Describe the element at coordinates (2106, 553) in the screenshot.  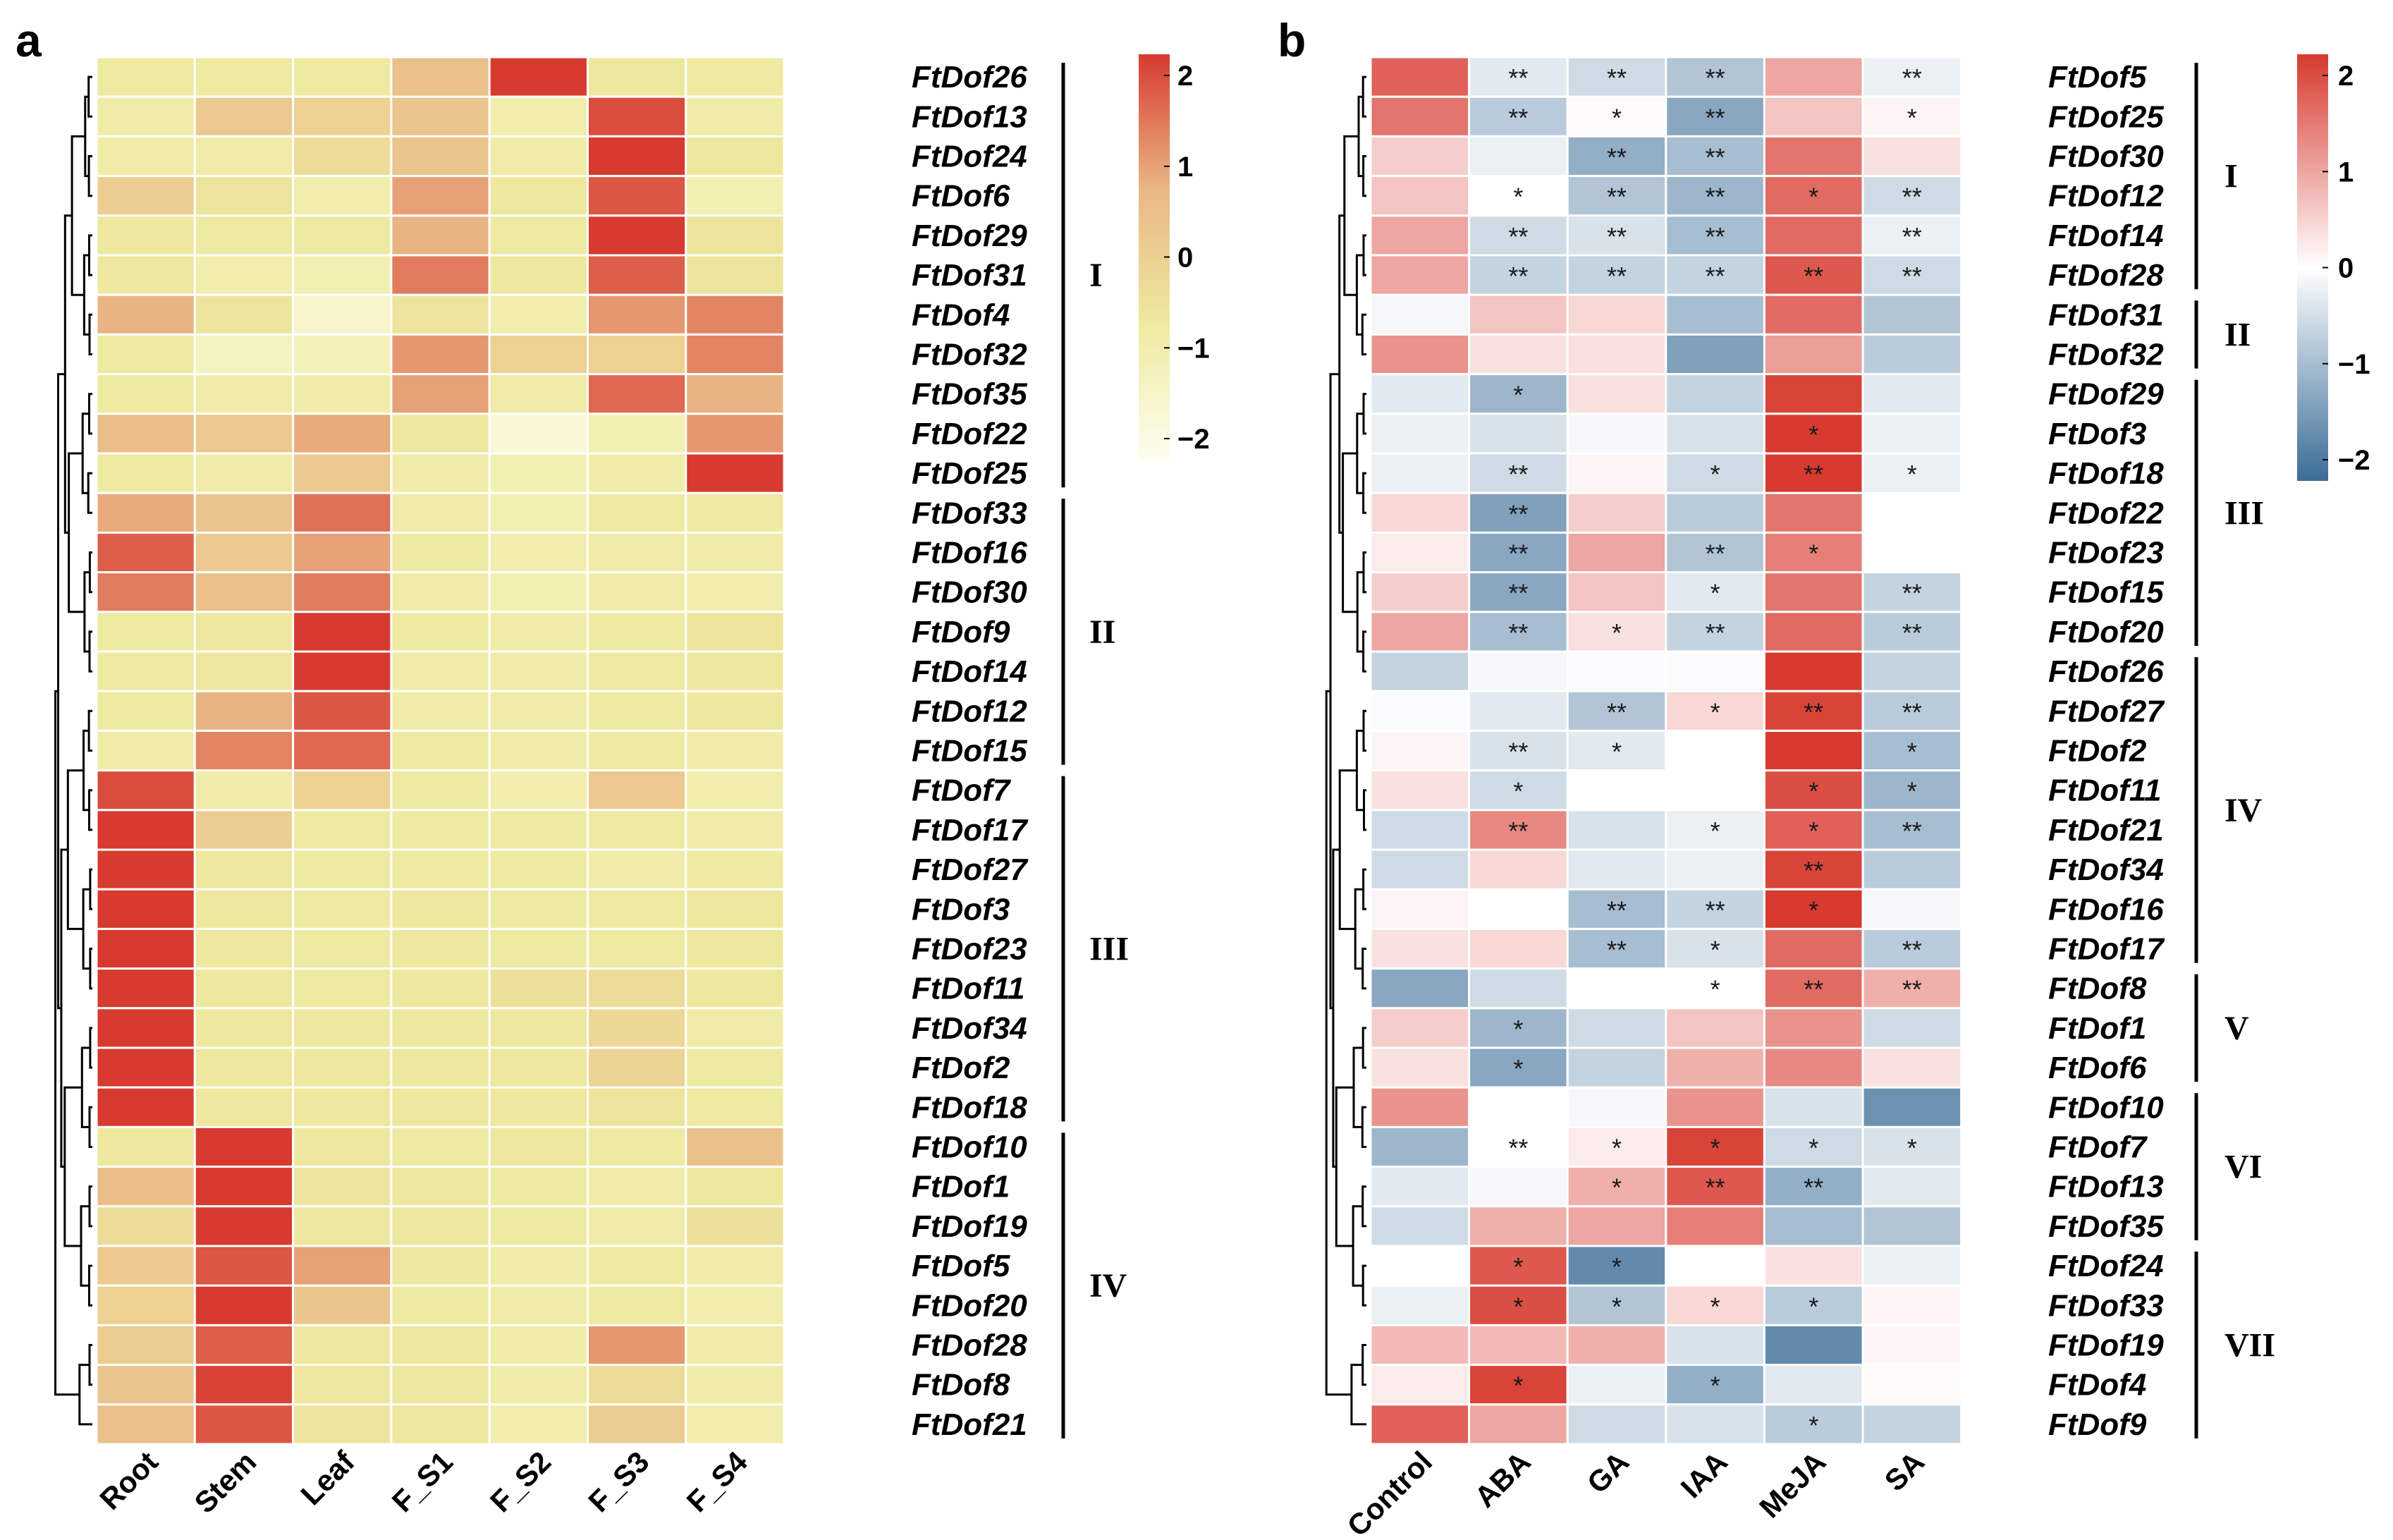
I see `gene-label: FtDof23` at that location.